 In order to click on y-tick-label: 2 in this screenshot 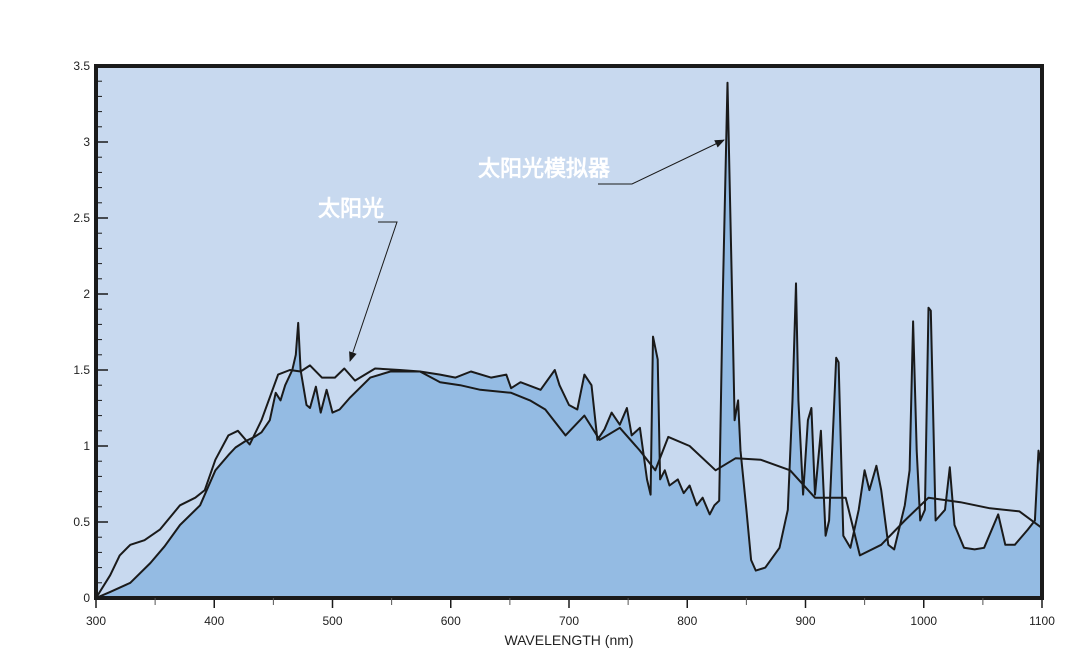, I will do `click(86, 294)`.